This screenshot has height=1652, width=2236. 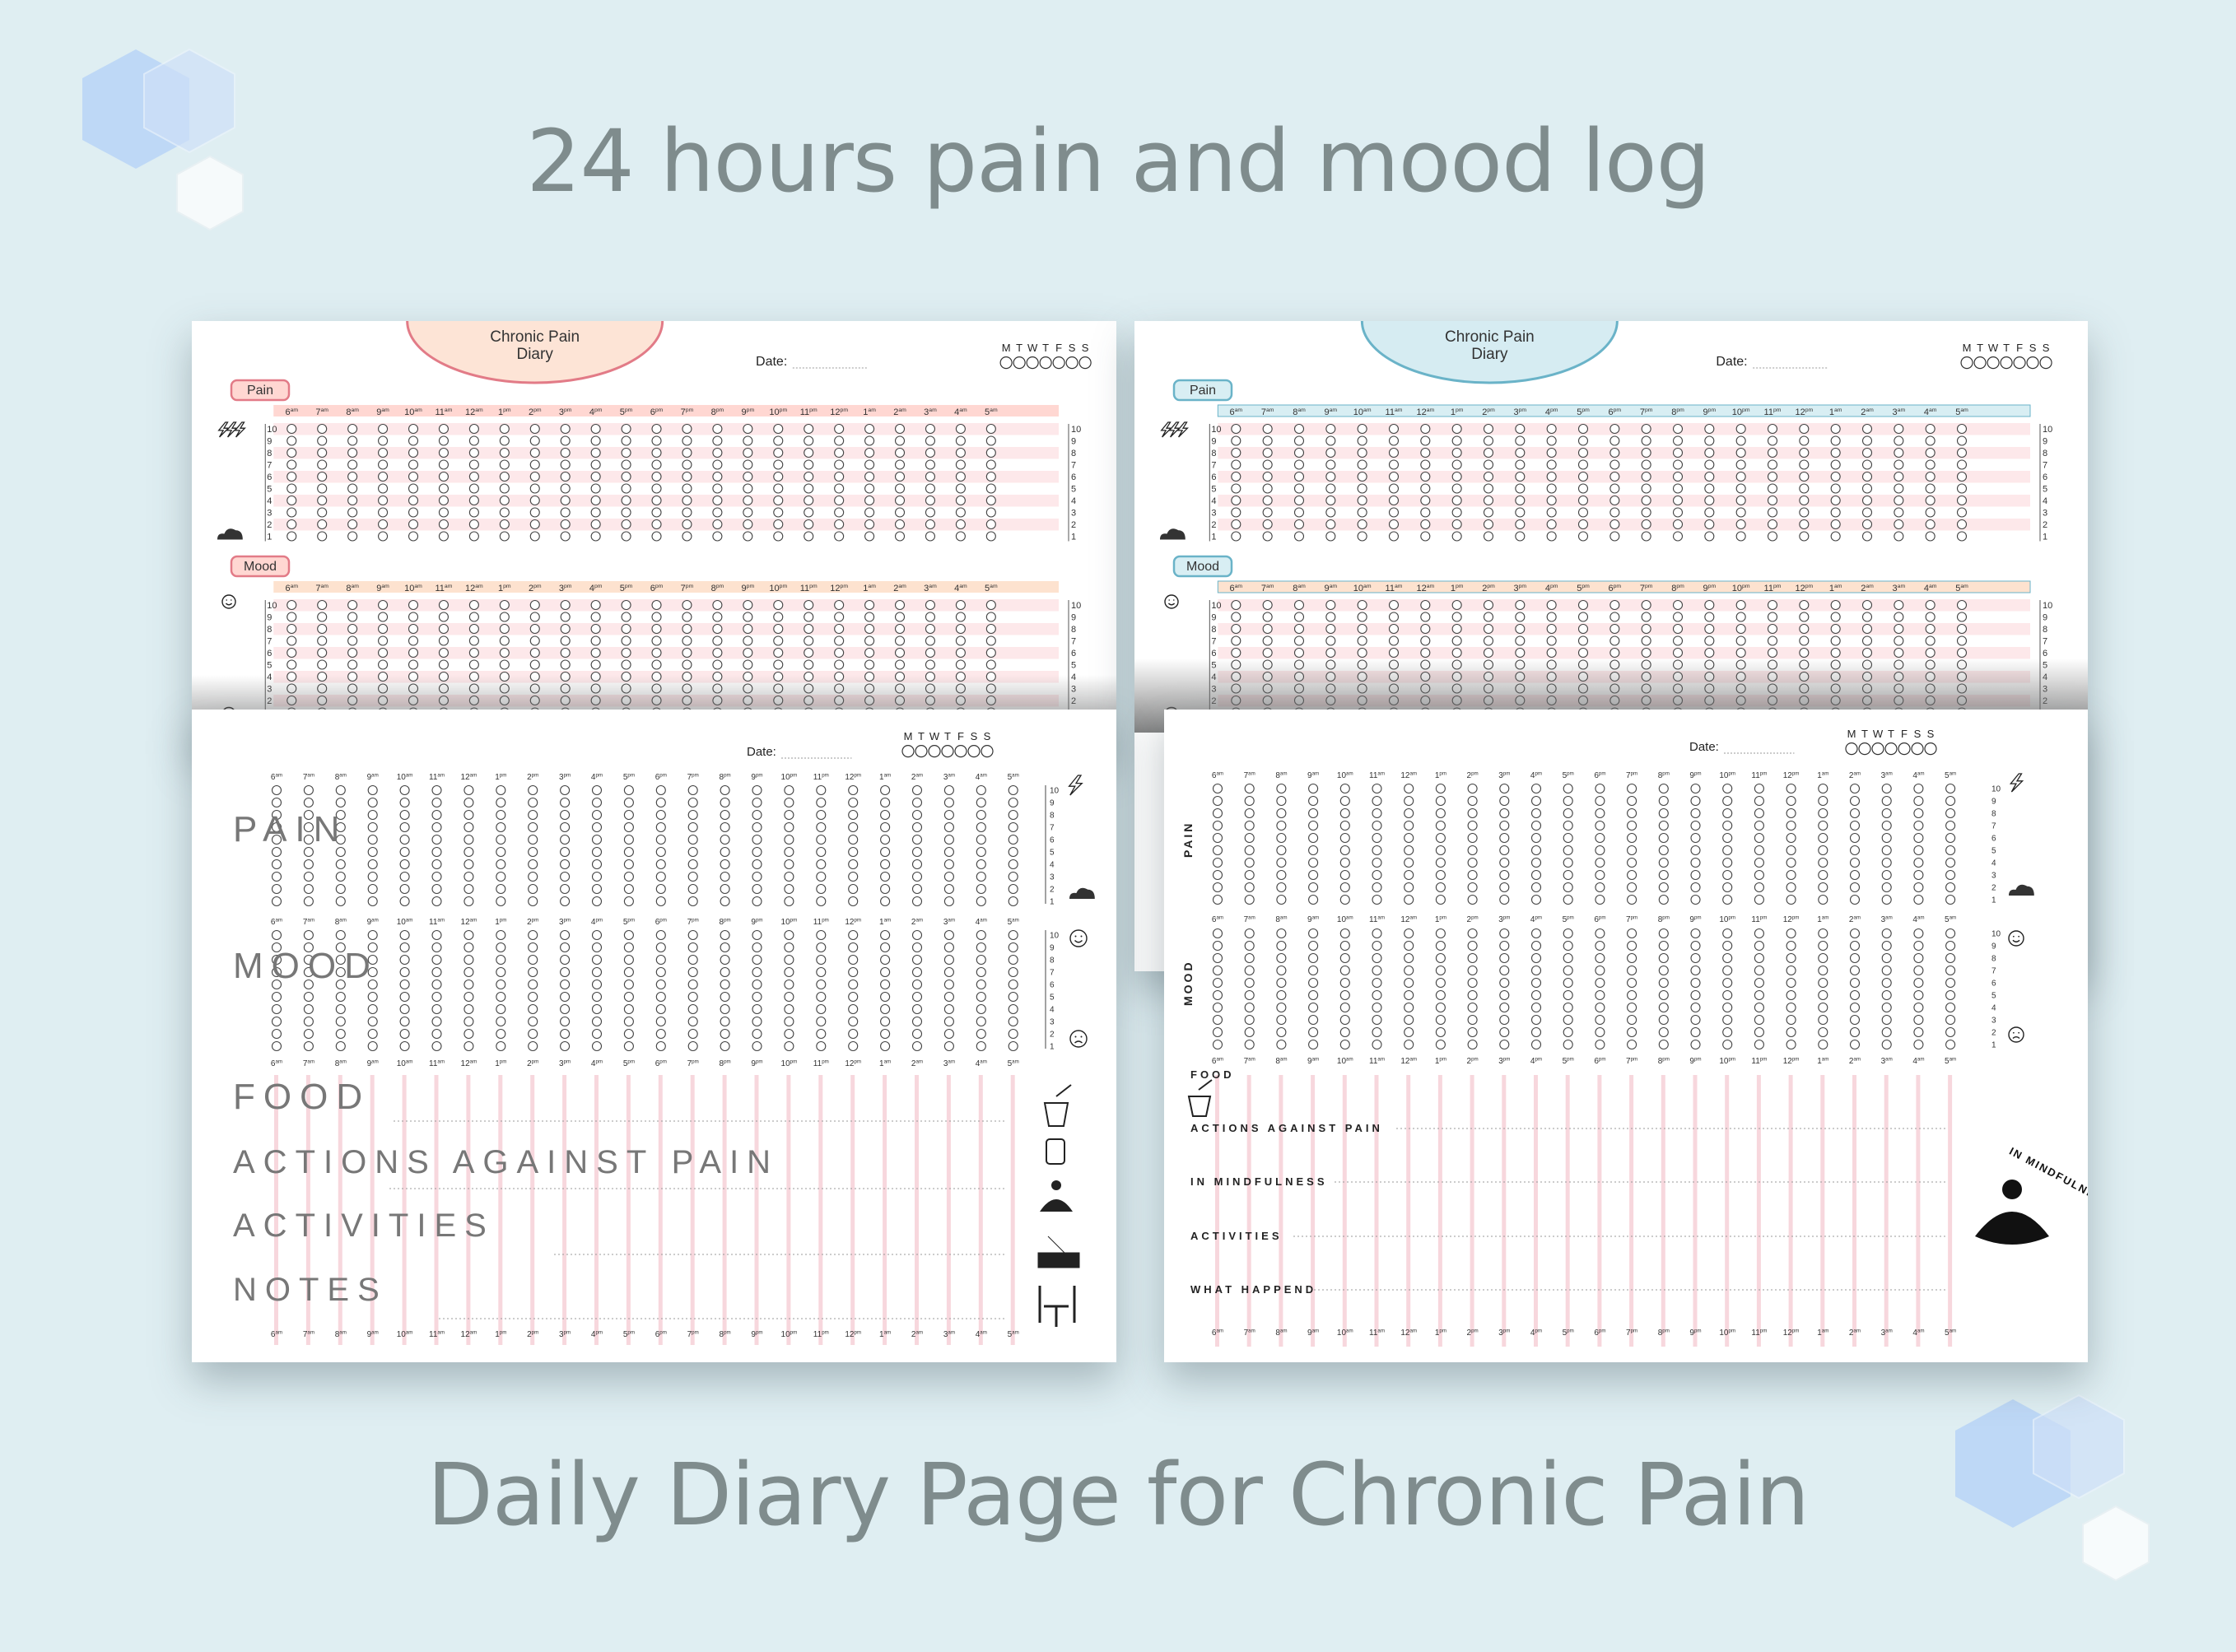 I want to click on hour-label: 1pm, so click(x=504, y=412).